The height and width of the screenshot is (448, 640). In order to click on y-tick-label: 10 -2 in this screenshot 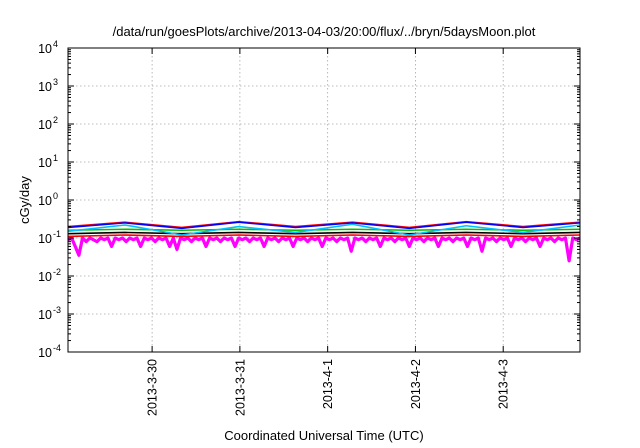, I will do `click(49, 275)`.